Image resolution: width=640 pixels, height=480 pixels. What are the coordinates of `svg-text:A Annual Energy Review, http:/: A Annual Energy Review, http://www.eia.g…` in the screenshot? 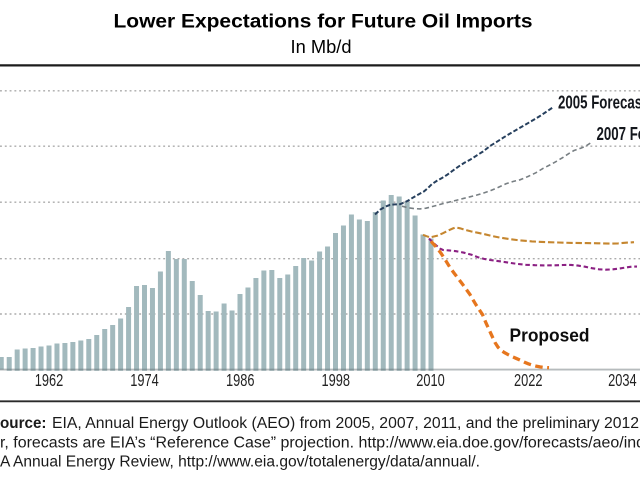 It's located at (240, 461).